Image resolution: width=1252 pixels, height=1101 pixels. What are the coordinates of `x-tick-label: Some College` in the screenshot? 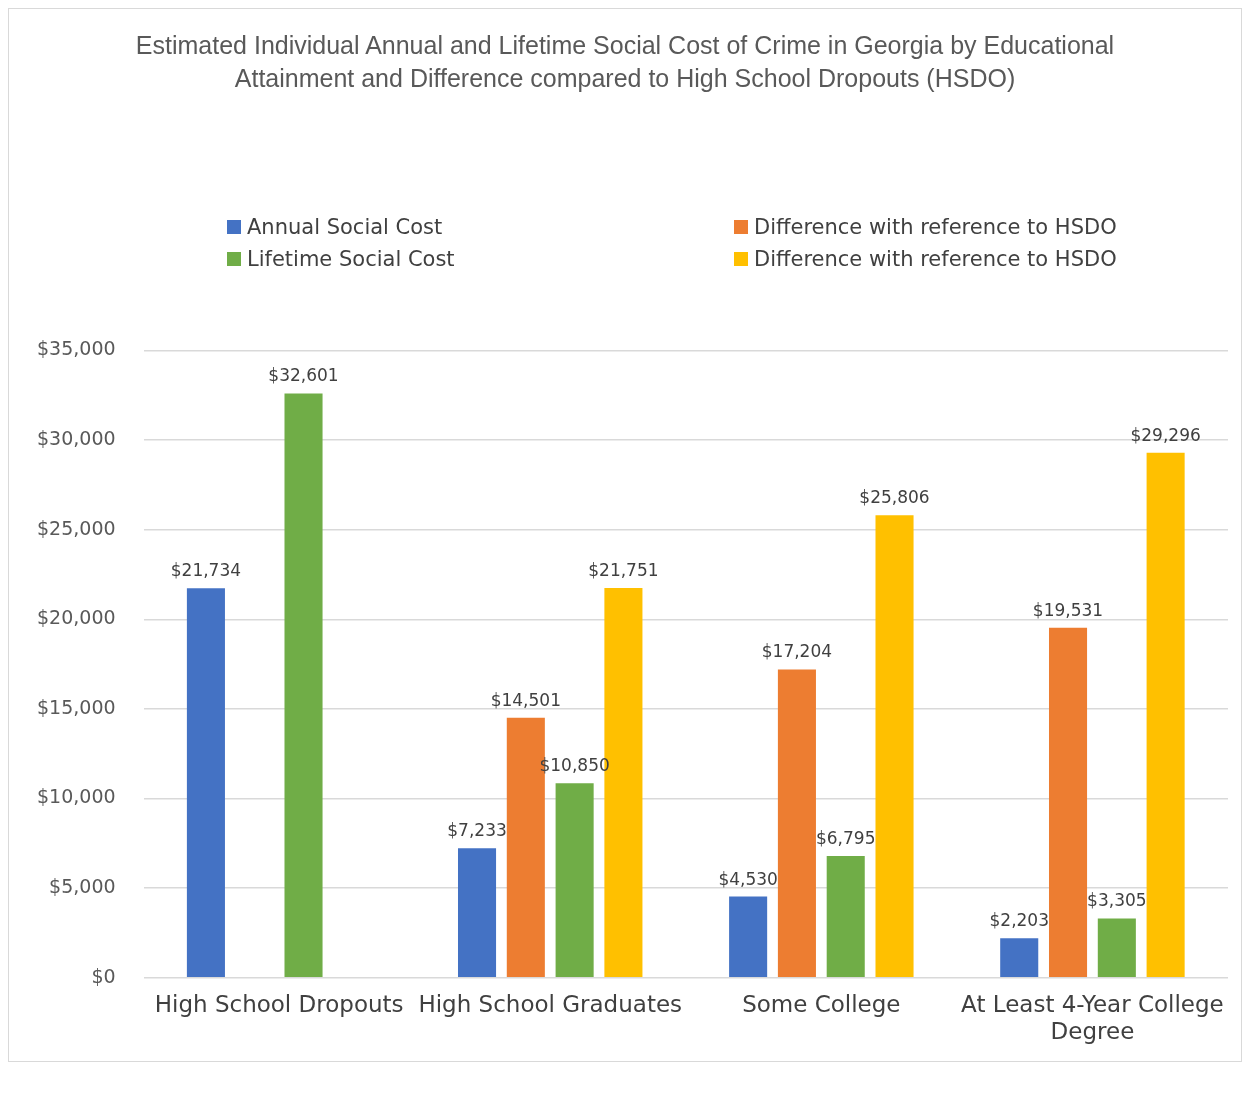 It's located at (821, 1003).